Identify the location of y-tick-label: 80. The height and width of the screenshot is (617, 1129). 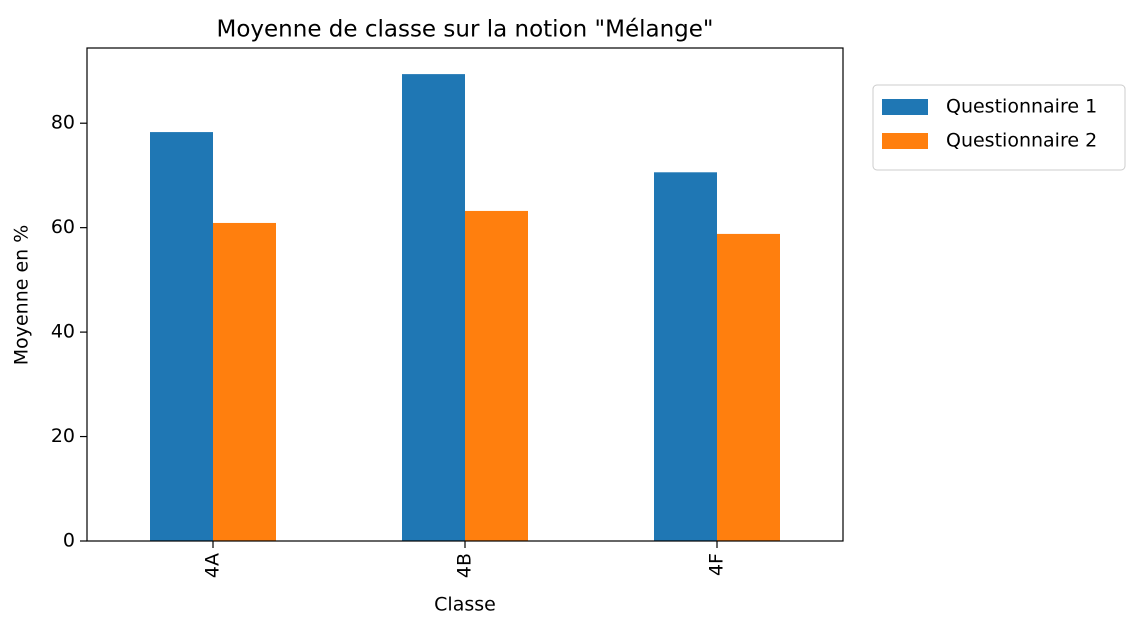
(63, 123).